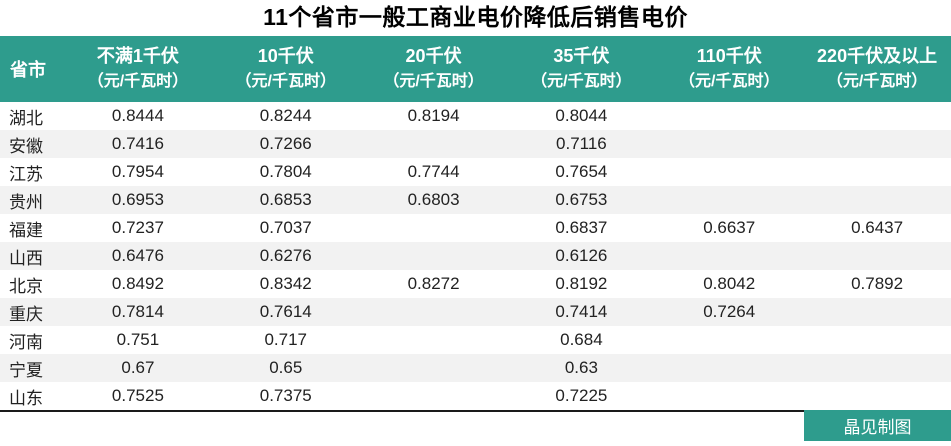  Describe the element at coordinates (285, 171) in the screenshot. I see `value-cell: 0.7804` at that location.